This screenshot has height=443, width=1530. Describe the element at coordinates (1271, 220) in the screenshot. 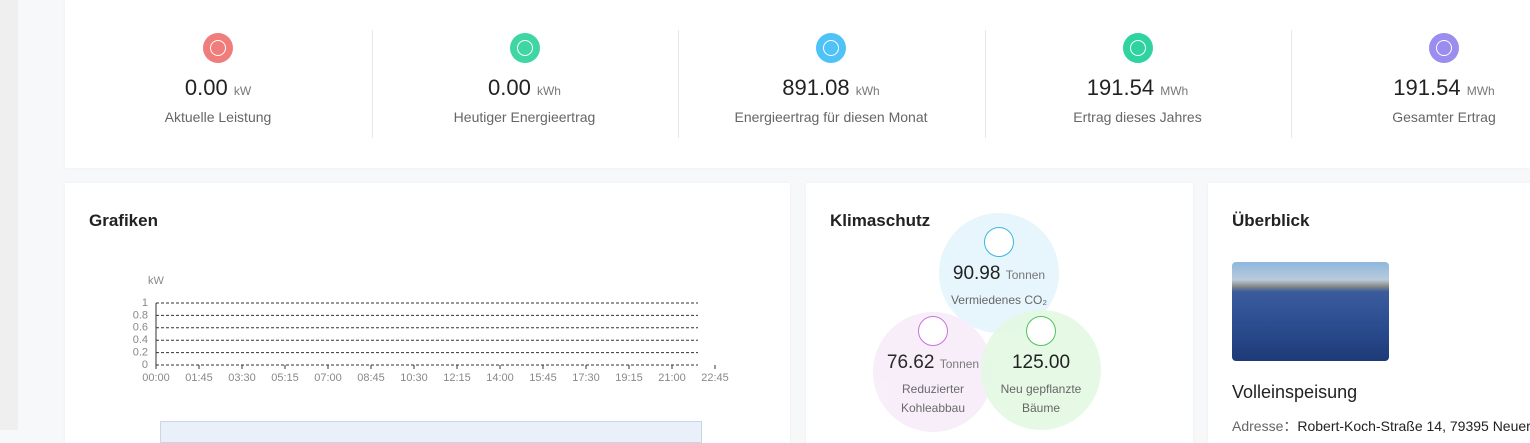

I see `card-title: Überblick` at that location.